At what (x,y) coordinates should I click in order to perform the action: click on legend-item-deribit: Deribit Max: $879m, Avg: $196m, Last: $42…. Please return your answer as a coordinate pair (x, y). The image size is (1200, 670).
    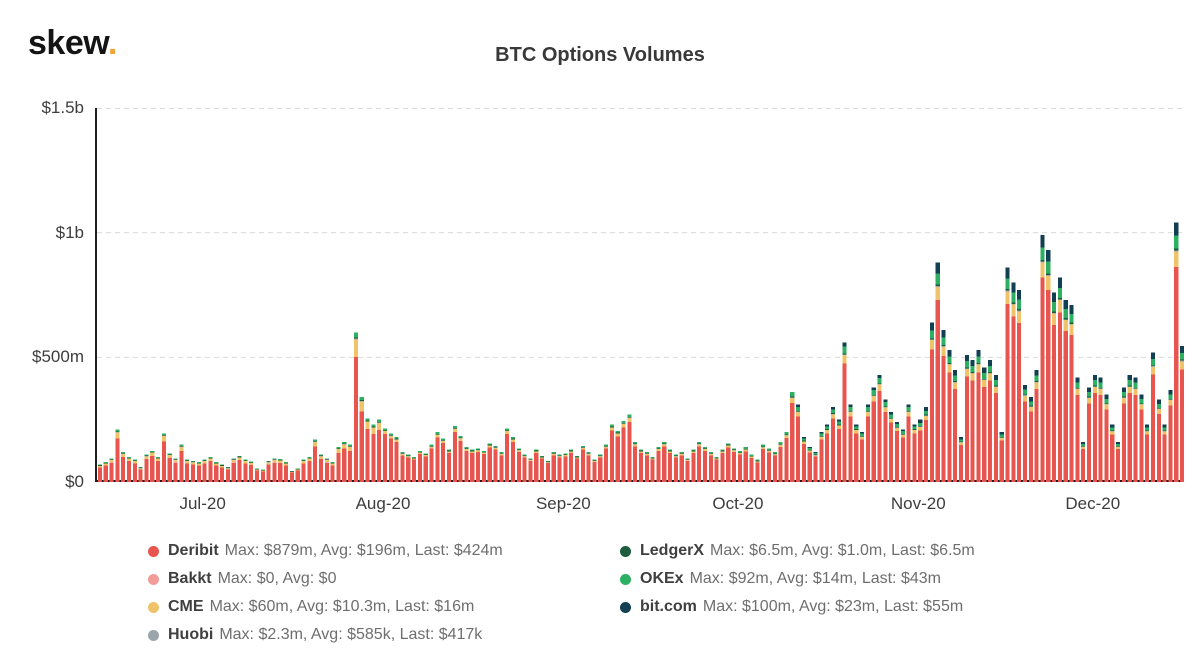
    Looking at the image, I should click on (384, 551).